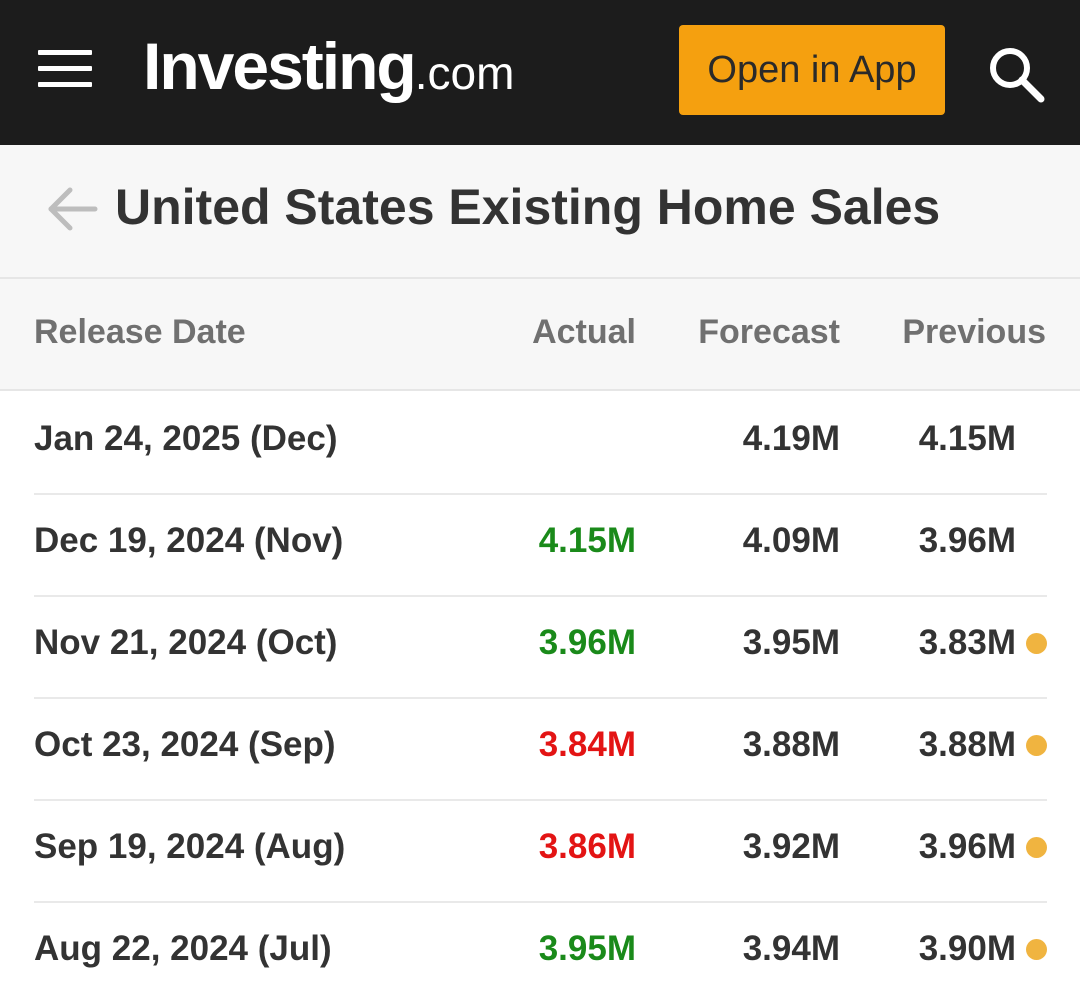 The image size is (1080, 1003). What do you see at coordinates (464, 73) in the screenshot?
I see `logo-suffix: .com` at bounding box center [464, 73].